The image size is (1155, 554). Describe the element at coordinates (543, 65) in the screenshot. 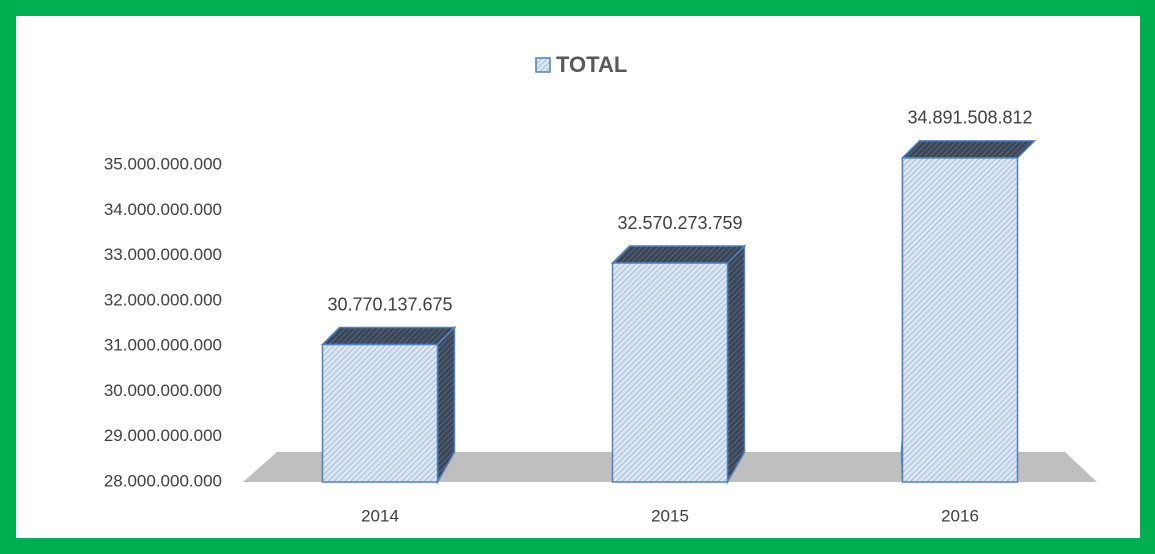

I see `legend-swatch` at that location.